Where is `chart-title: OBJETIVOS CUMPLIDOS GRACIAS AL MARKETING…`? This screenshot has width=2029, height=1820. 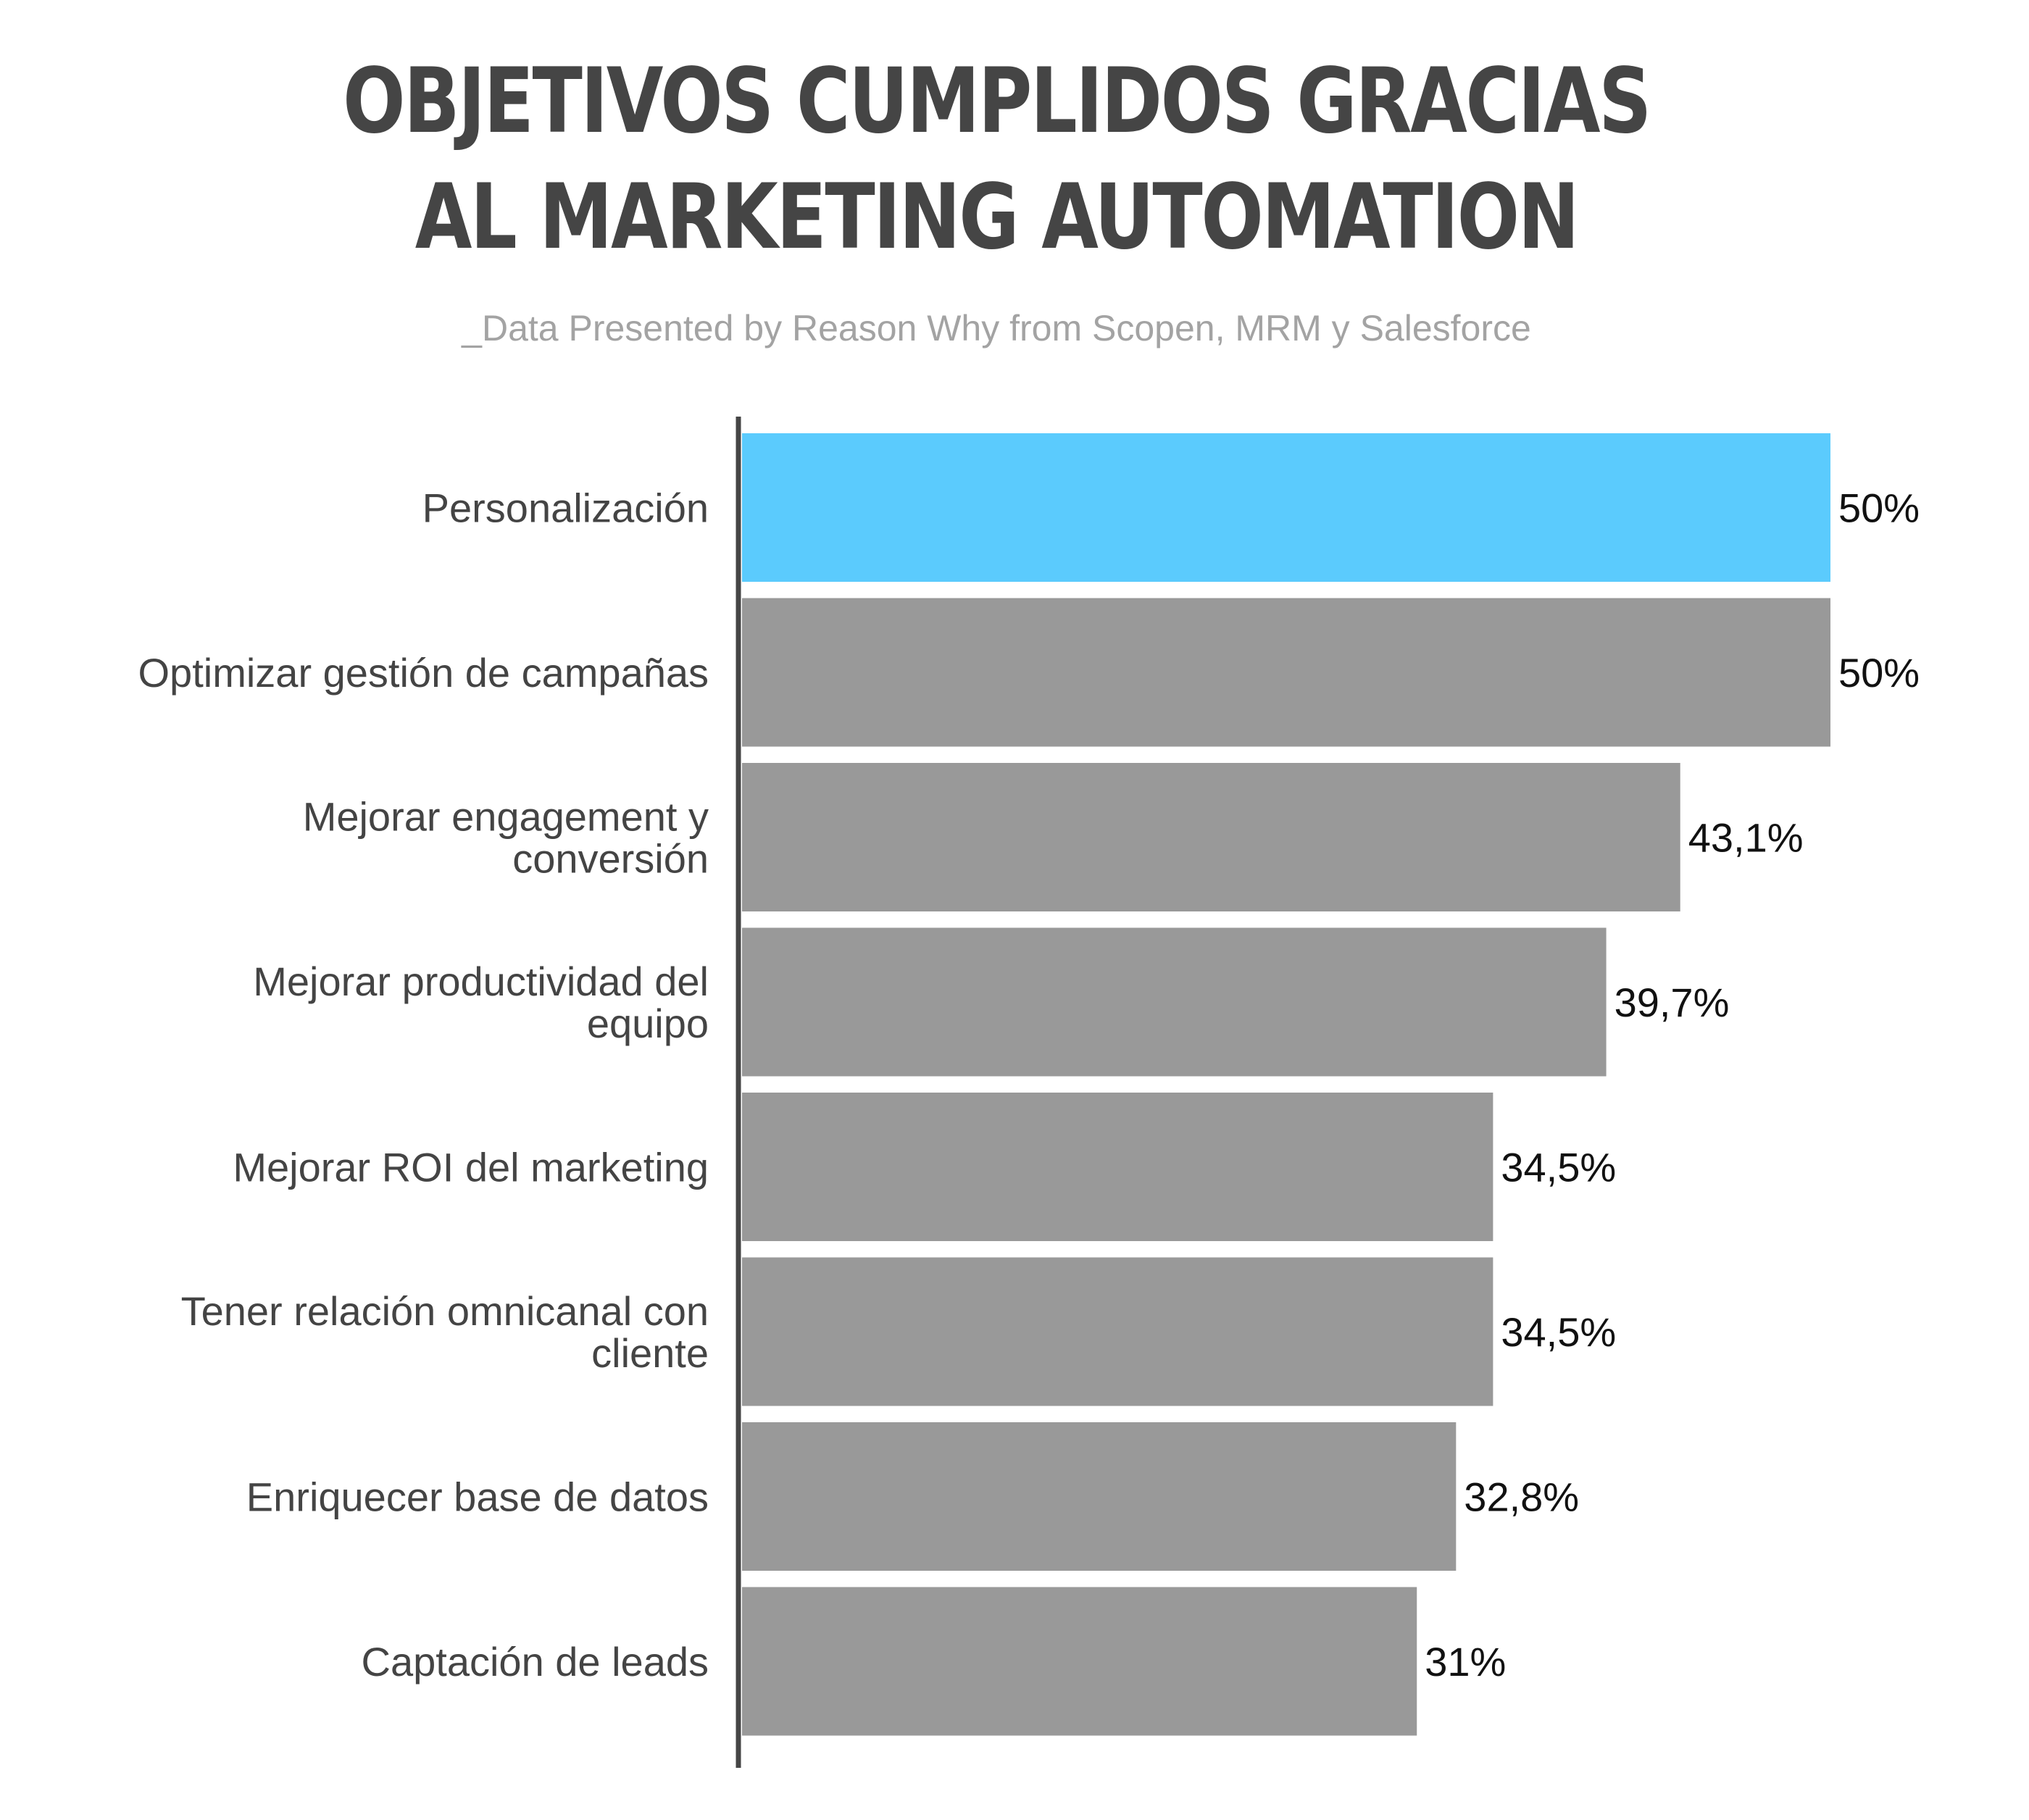
chart-title: OBJETIVOS CUMPLIDOS GRACIAS AL MARKETING… is located at coordinates (997, 159).